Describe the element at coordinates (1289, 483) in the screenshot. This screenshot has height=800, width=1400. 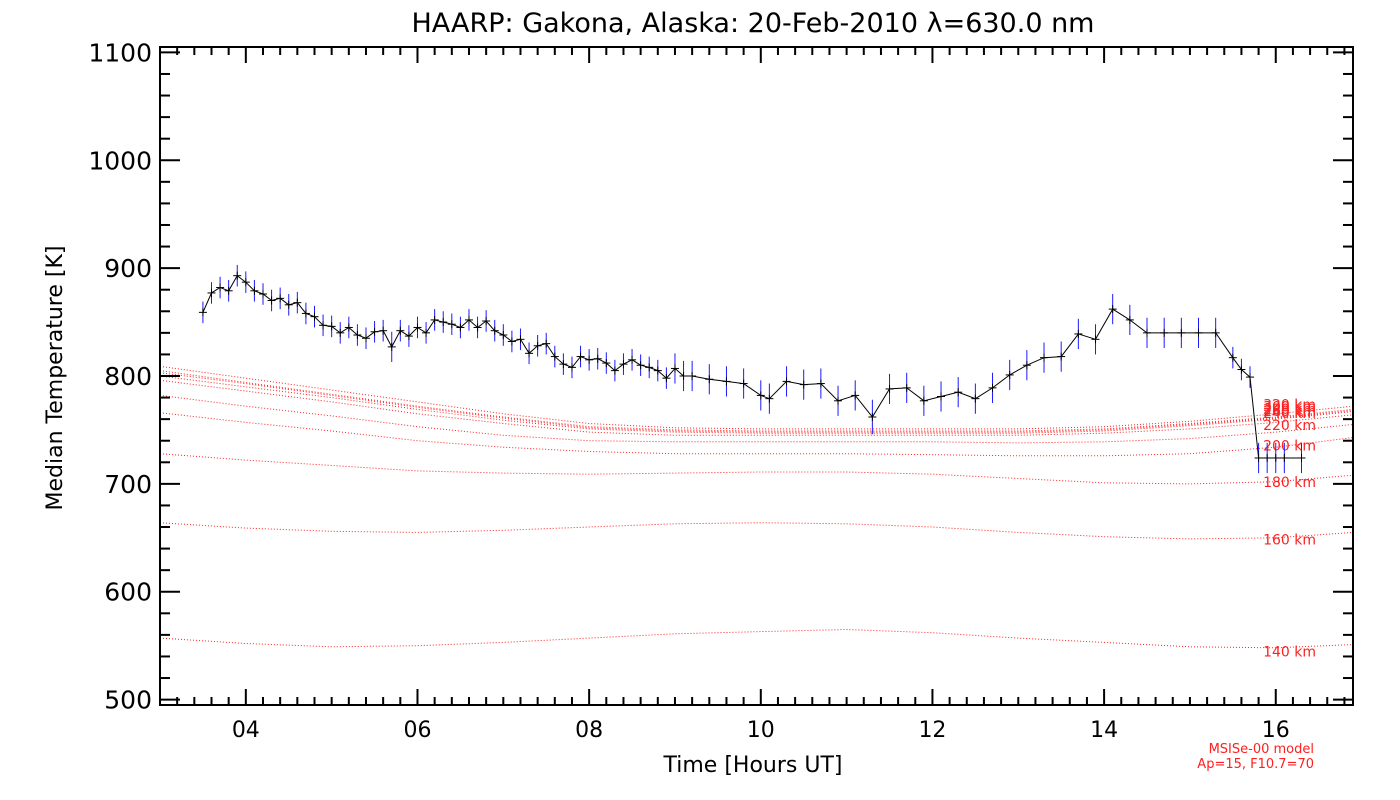
I see `model-label-180-km: 180 km` at that location.